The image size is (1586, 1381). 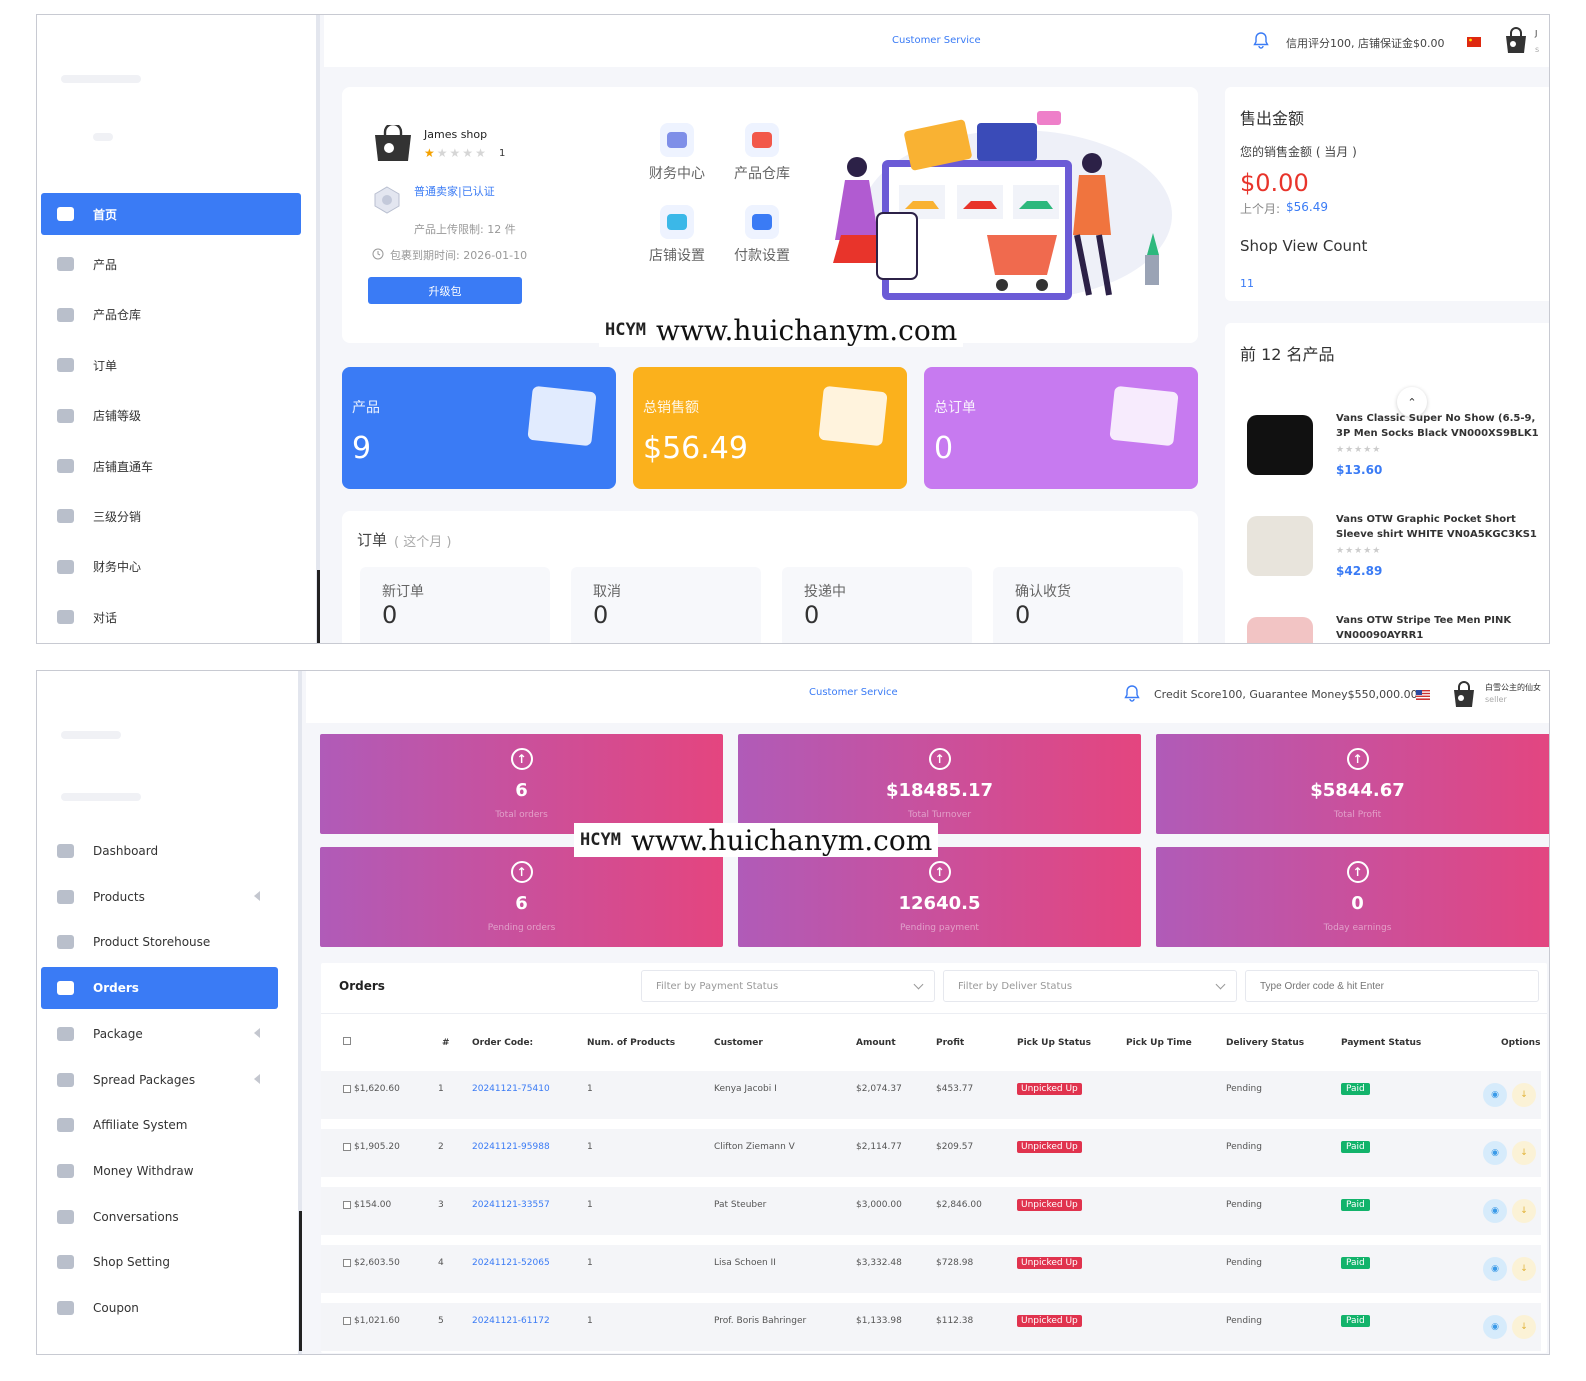 I want to click on sidebar-item-dashboard: Dashboard, so click(x=159, y=851).